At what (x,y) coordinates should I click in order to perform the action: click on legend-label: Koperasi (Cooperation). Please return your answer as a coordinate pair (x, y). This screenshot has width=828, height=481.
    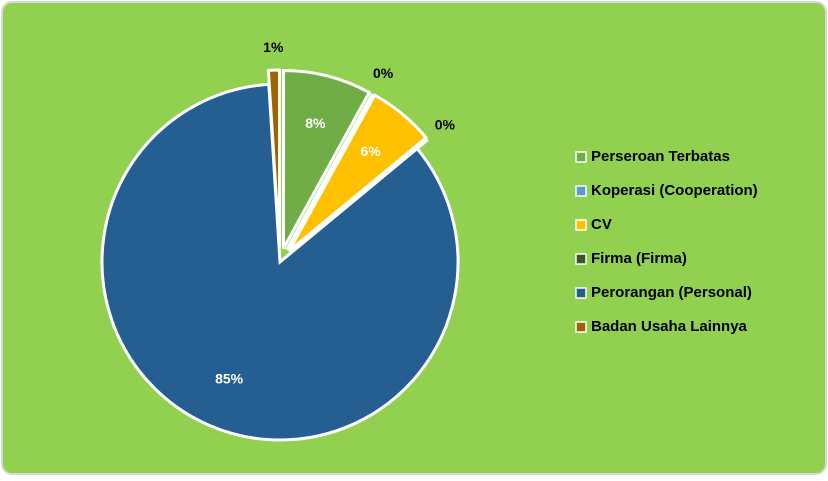
    Looking at the image, I should click on (674, 190).